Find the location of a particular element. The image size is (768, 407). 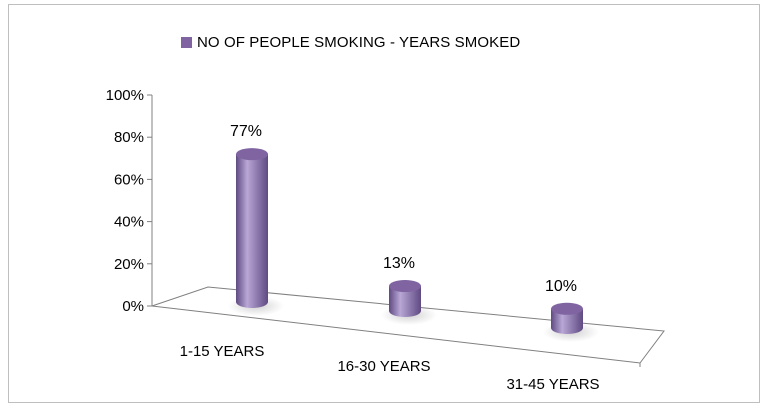

category-label-1: 1-15 YEARS is located at coordinates (222, 351).